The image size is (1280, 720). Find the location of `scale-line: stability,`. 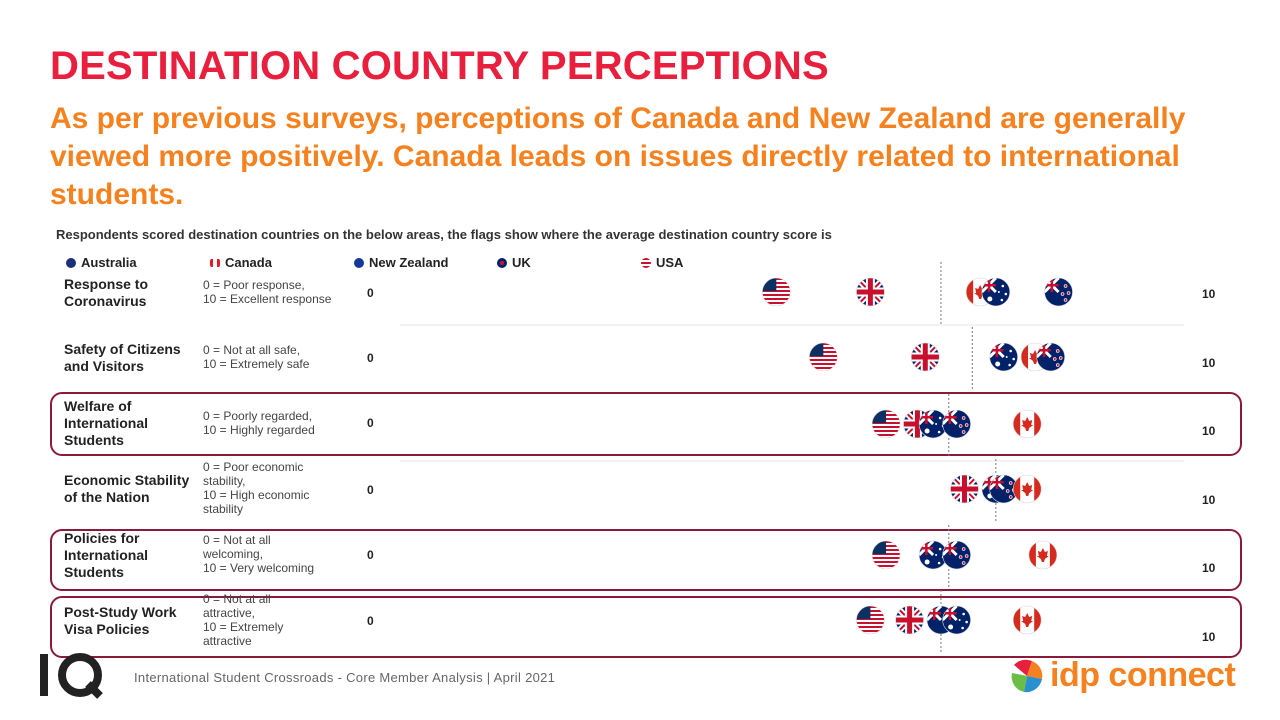

scale-line: stability, is located at coordinates (224, 481).